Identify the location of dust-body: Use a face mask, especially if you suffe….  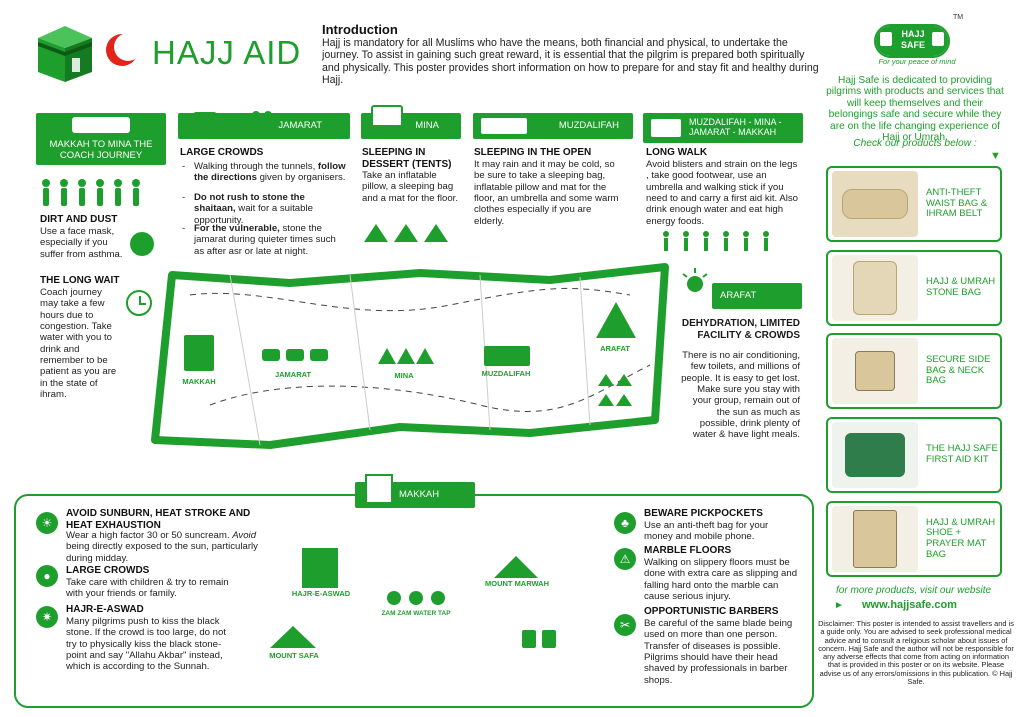
(81, 243).